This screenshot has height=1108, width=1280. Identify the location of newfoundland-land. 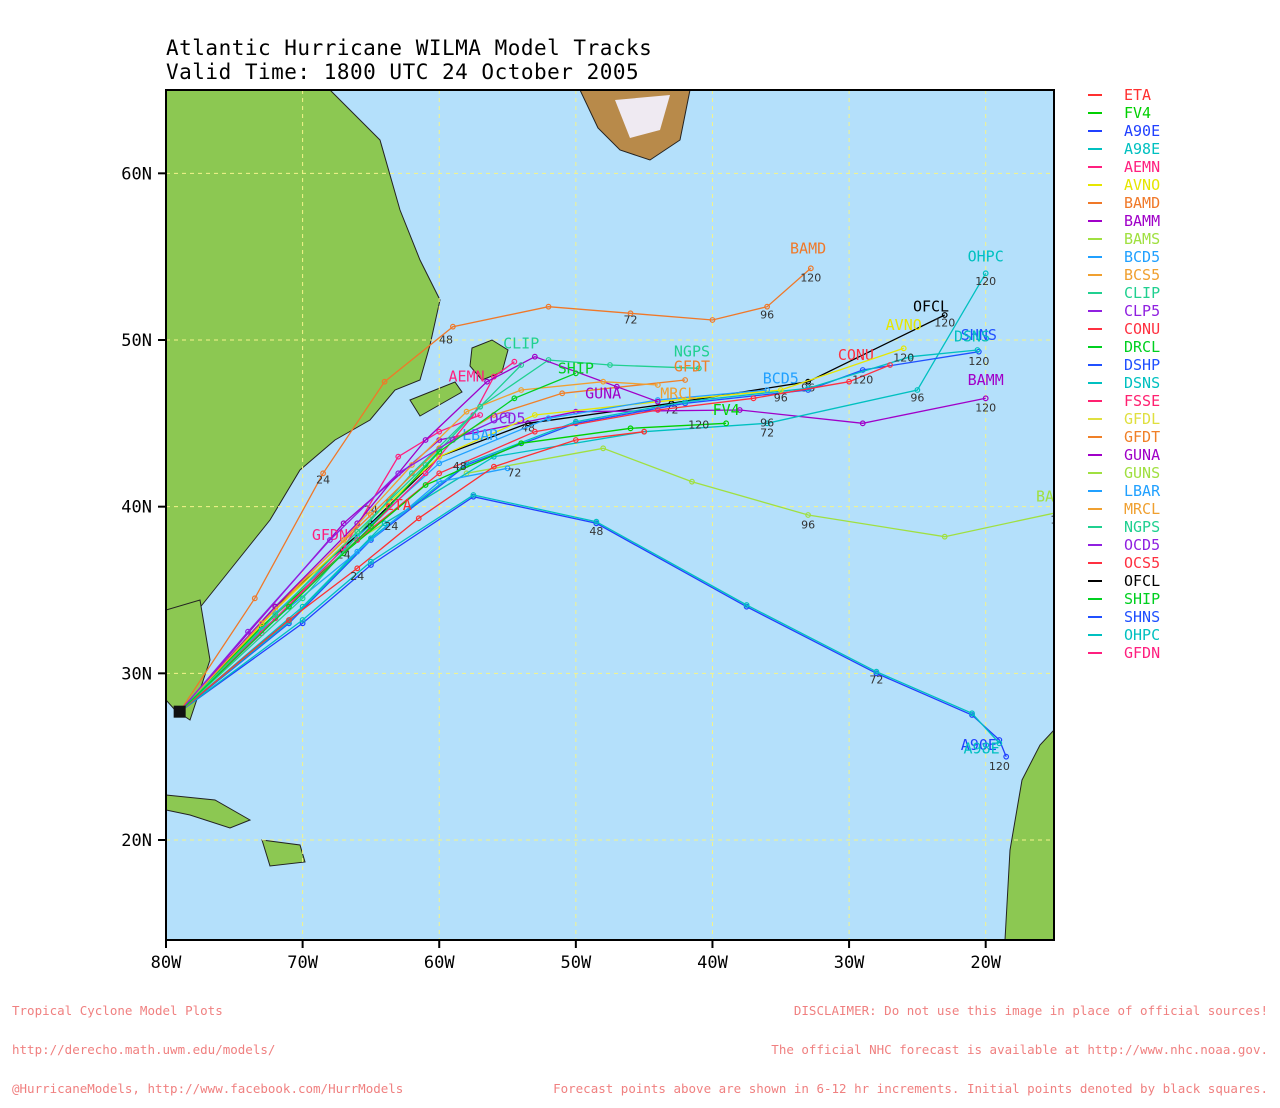
(489, 360).